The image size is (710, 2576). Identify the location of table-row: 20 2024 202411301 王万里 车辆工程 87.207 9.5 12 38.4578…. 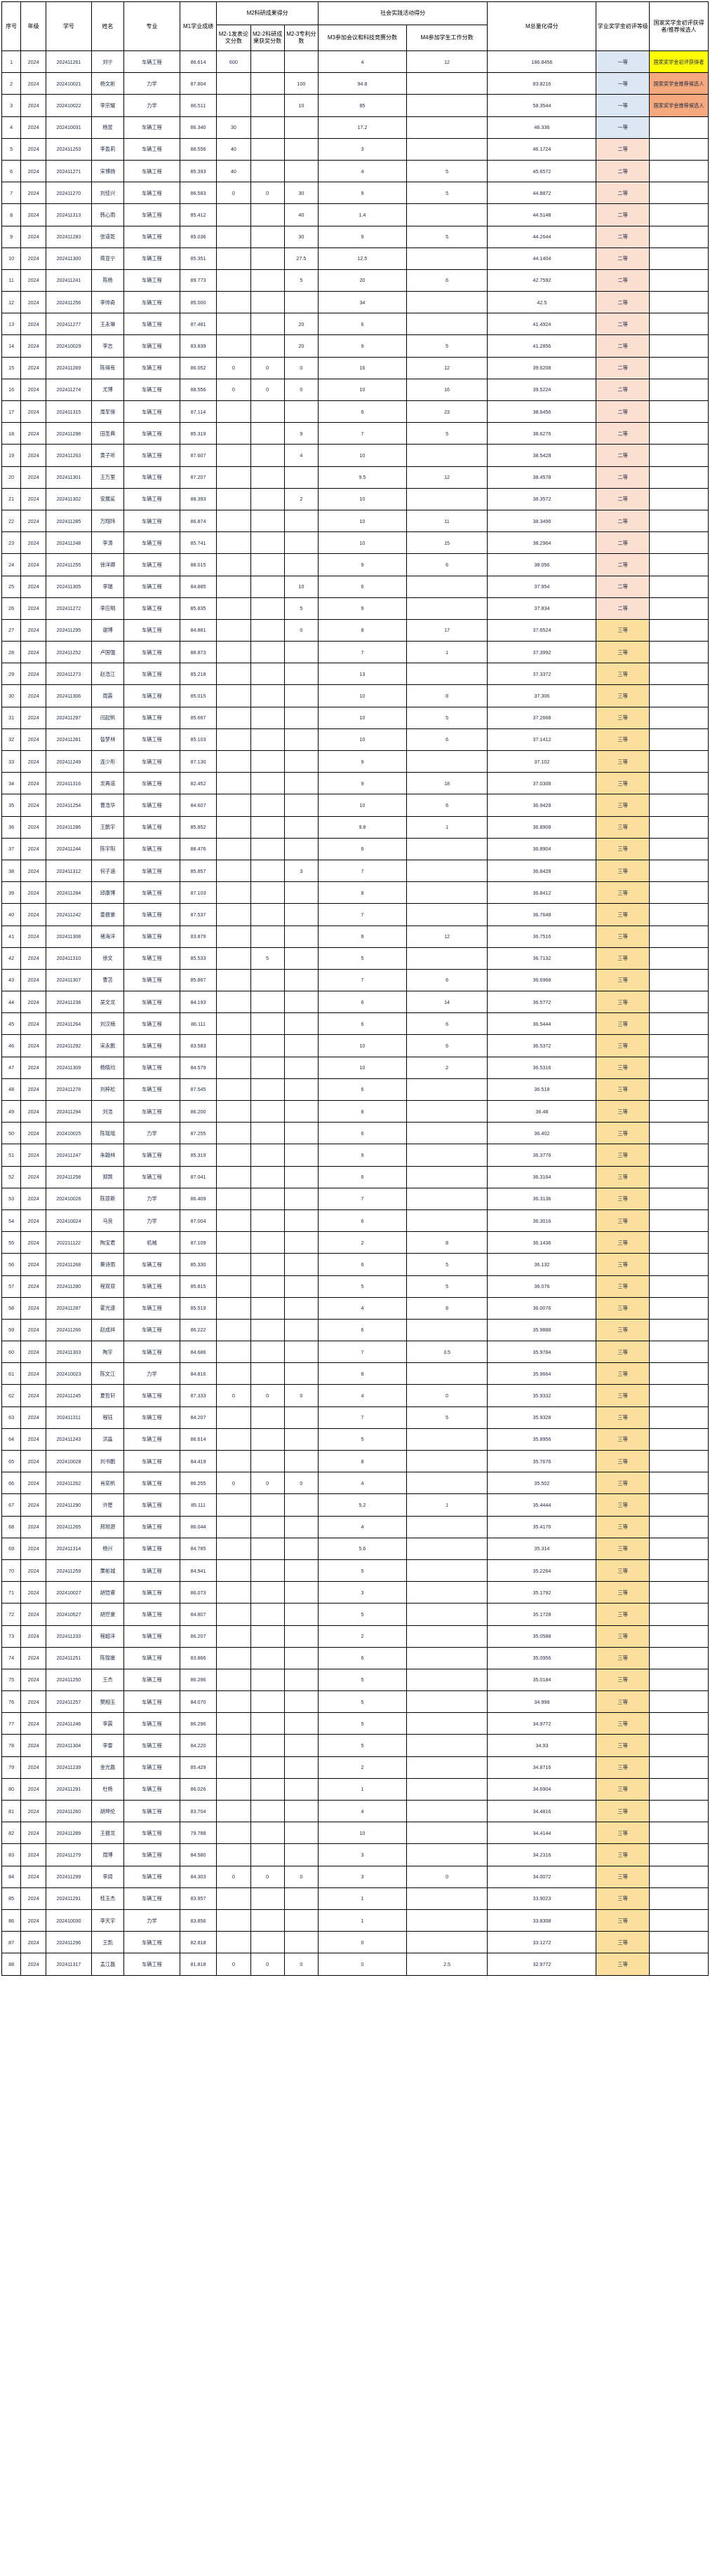
(355, 477).